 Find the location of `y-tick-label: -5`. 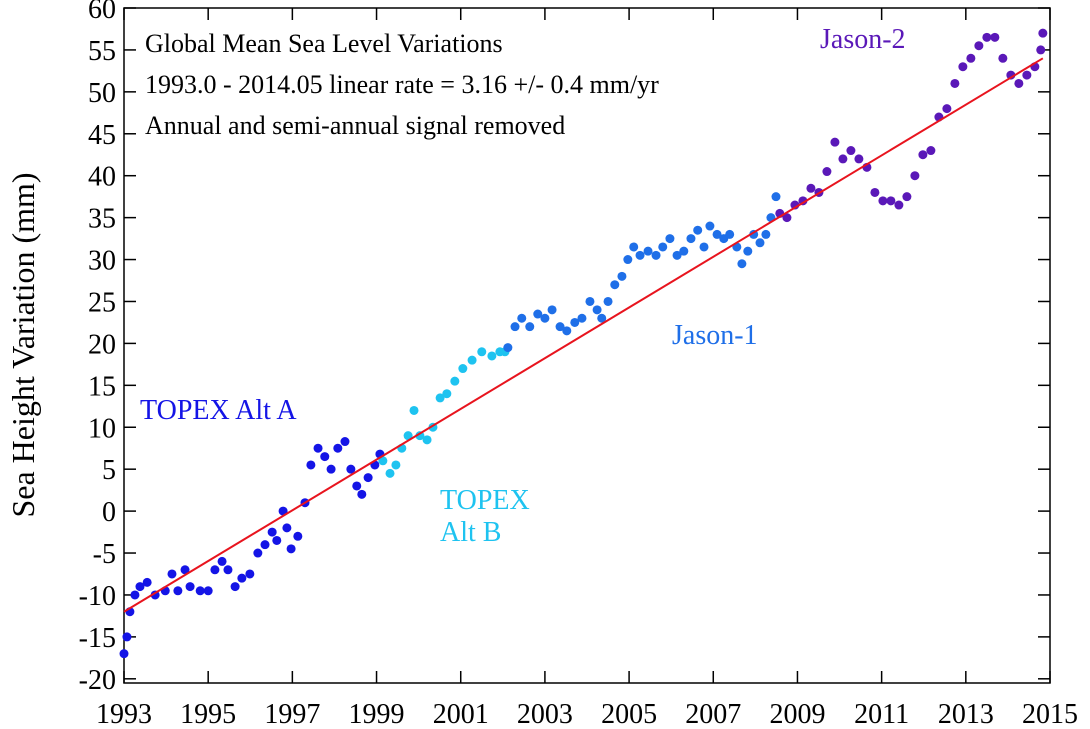

y-tick-label: -5 is located at coordinates (104, 554).